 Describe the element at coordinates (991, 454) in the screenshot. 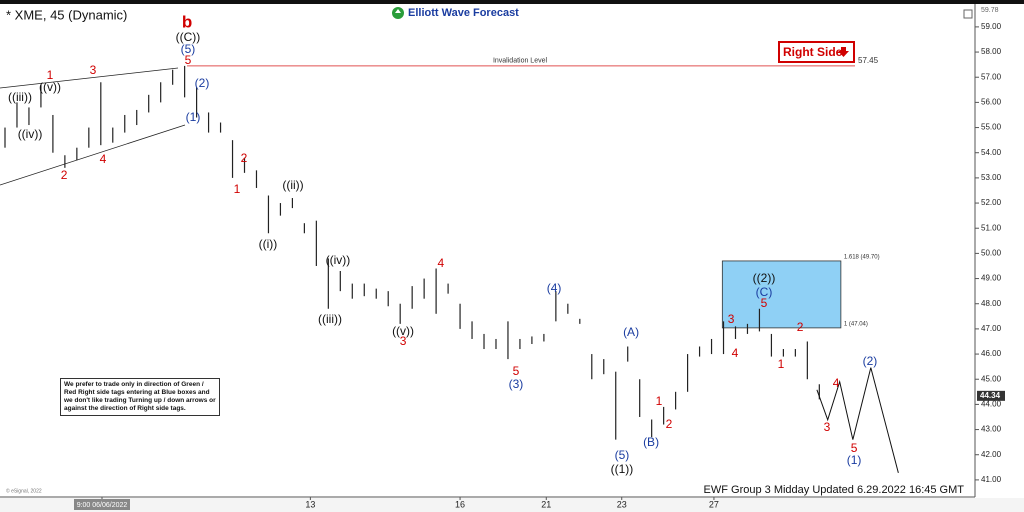

I see `y-tick-label: 42.00` at that location.